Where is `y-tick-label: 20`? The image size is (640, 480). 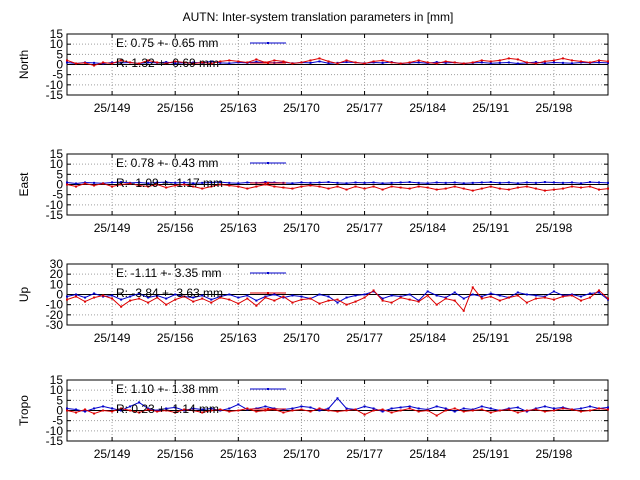 y-tick-label: 20 is located at coordinates (57, 274).